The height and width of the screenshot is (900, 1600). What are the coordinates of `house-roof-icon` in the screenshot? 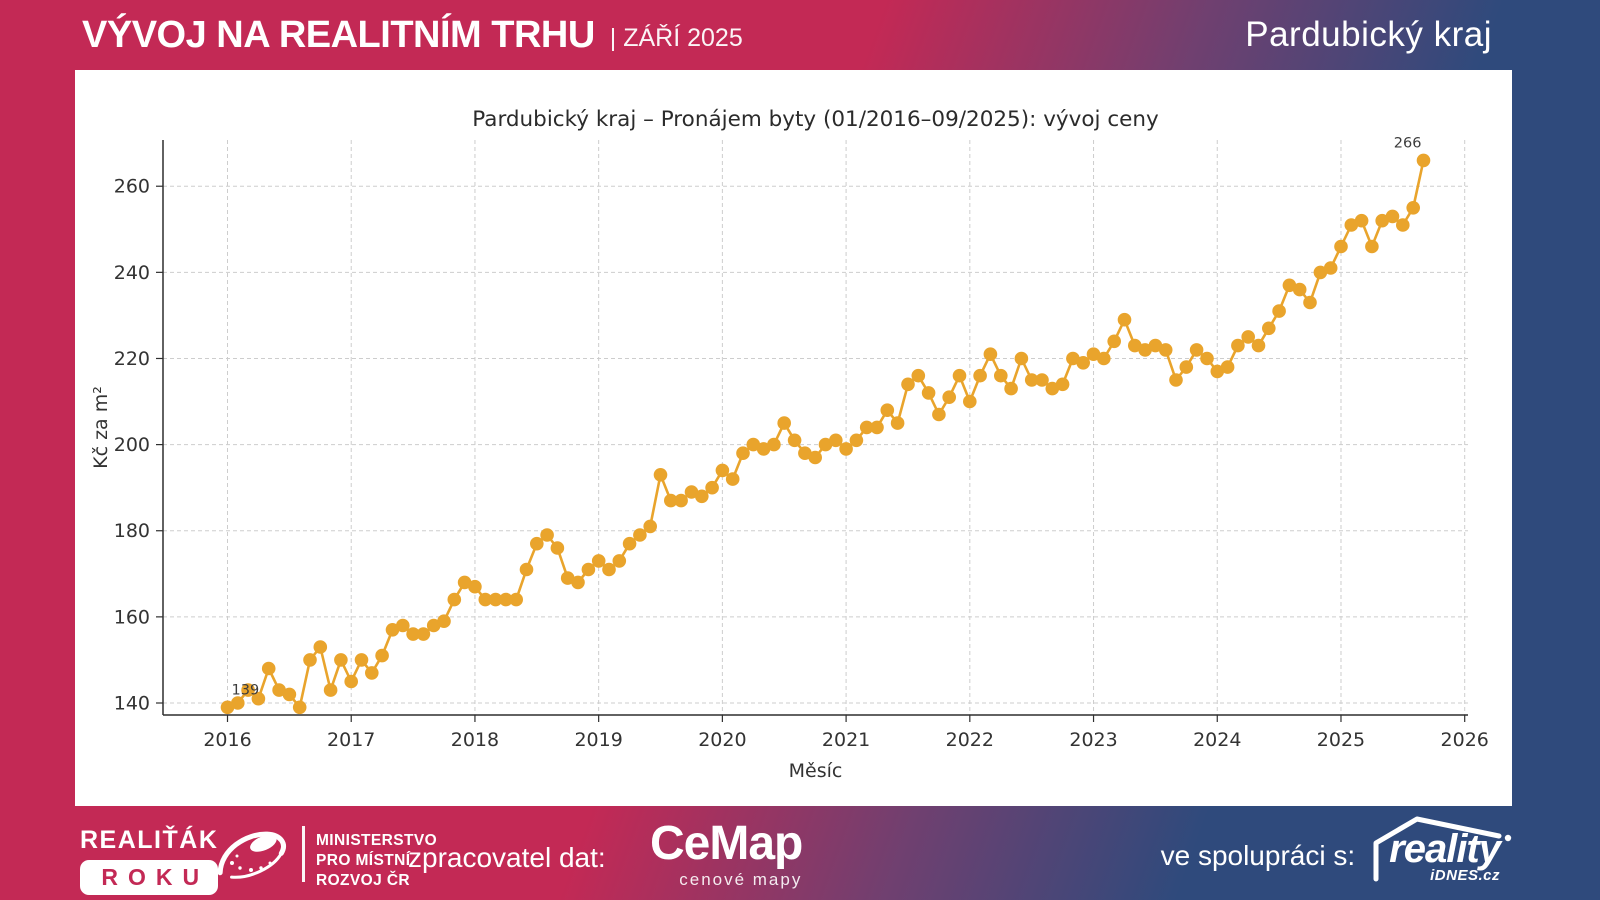 It's located at (1442, 848).